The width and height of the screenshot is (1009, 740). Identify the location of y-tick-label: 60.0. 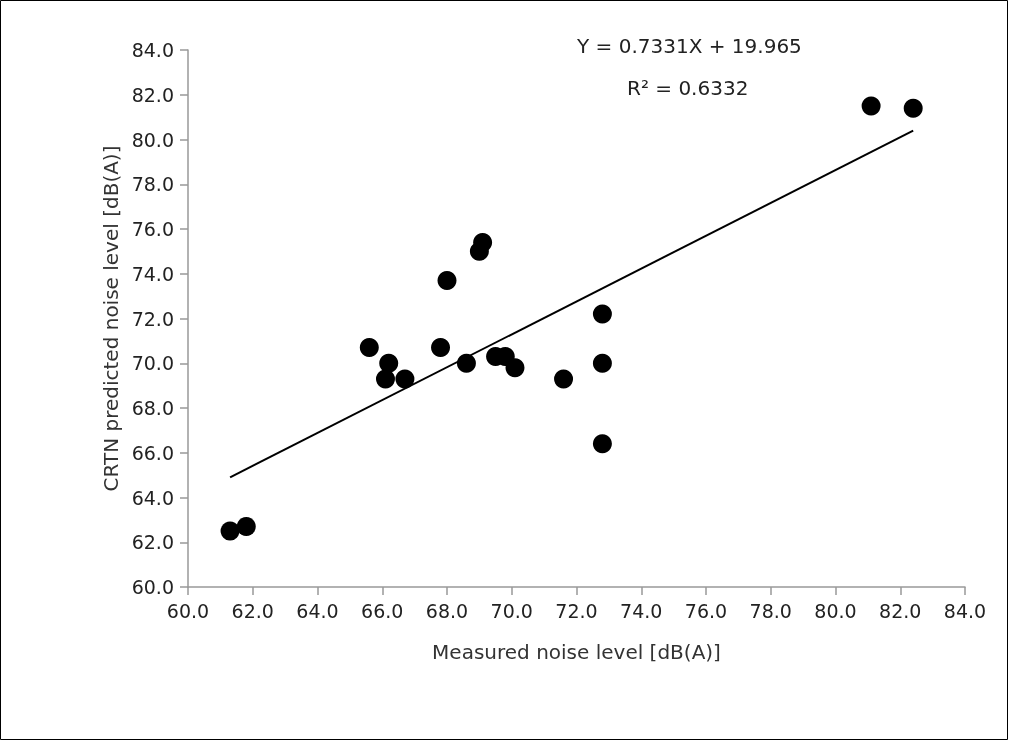
(152, 587).